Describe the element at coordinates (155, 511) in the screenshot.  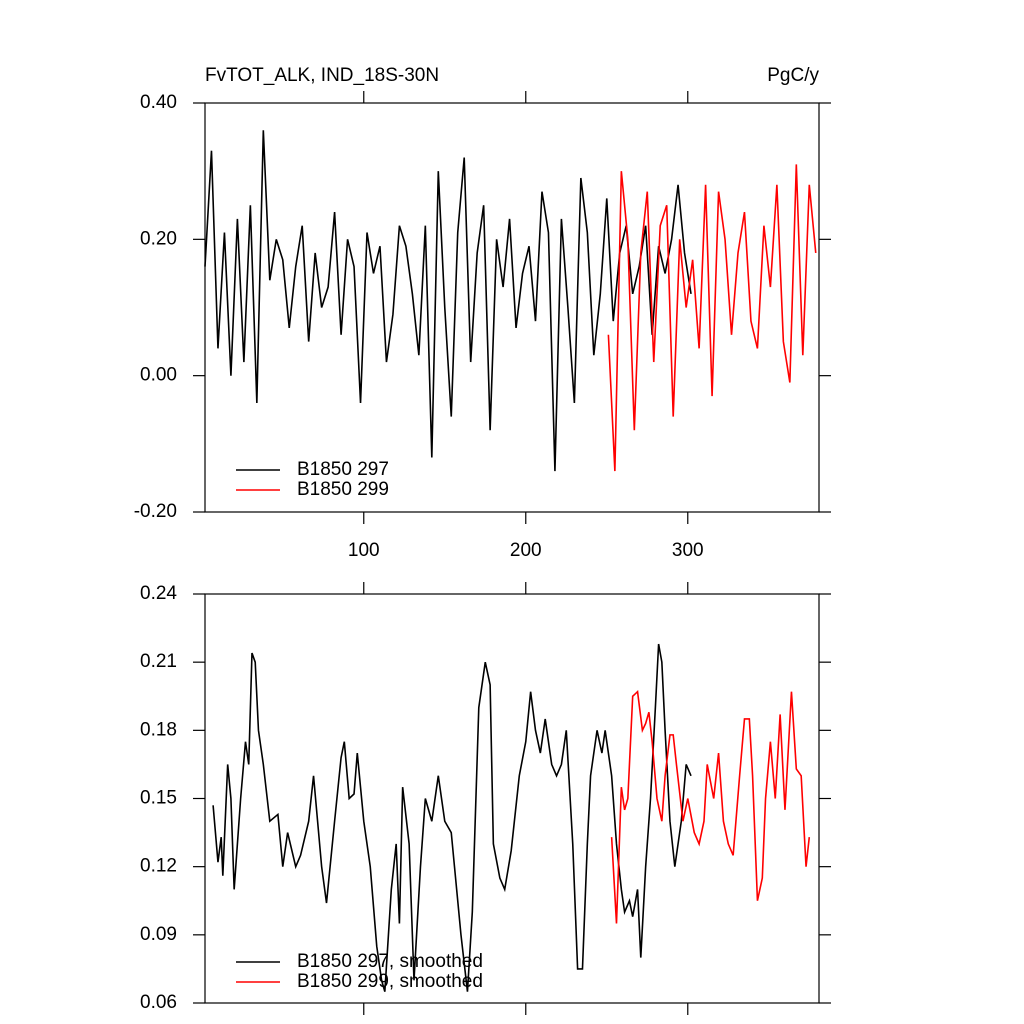
I see `y-tick-label: -0.20` at that location.